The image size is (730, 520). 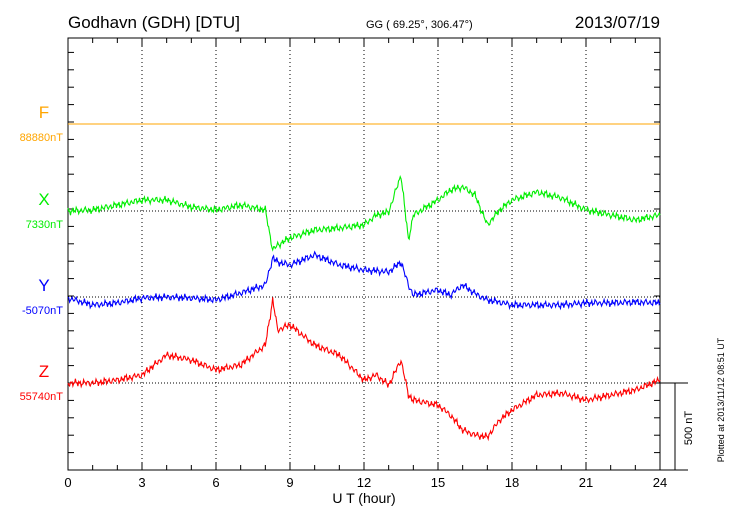 What do you see at coordinates (438, 482) in the screenshot?
I see `x-tick-label: 15` at bounding box center [438, 482].